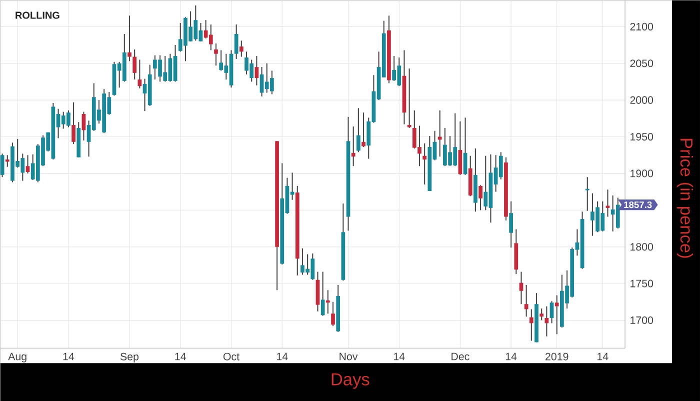 Image resolution: width=700 pixels, height=401 pixels. Describe the element at coordinates (17, 357) in the screenshot. I see `x-tick-label: Aug` at that location.